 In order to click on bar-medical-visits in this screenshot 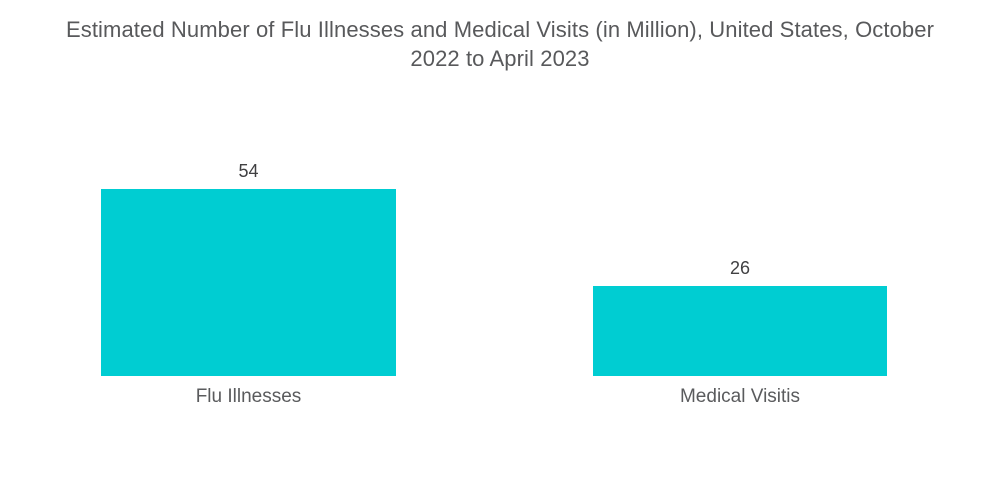, I will do `click(740, 331)`.